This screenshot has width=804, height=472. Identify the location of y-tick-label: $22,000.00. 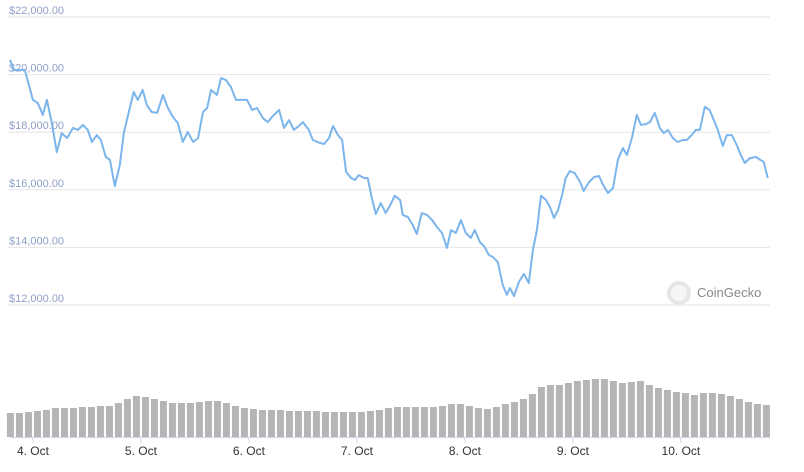
(36, 11).